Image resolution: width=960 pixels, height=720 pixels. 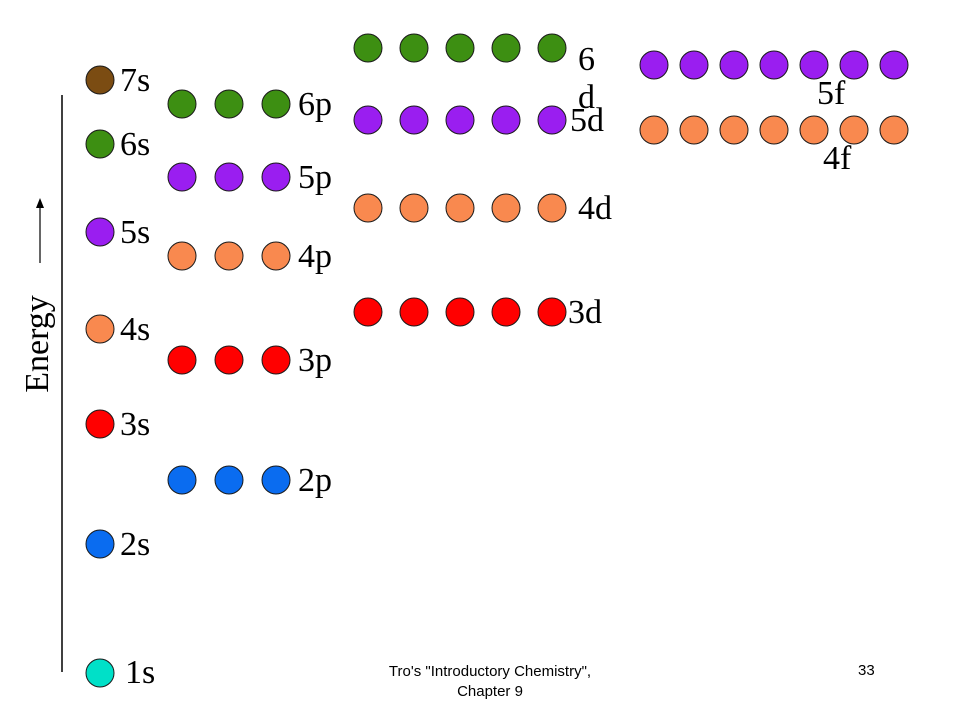 What do you see at coordinates (831, 93) in the screenshot?
I see `orbital-5f-label: 5f` at bounding box center [831, 93].